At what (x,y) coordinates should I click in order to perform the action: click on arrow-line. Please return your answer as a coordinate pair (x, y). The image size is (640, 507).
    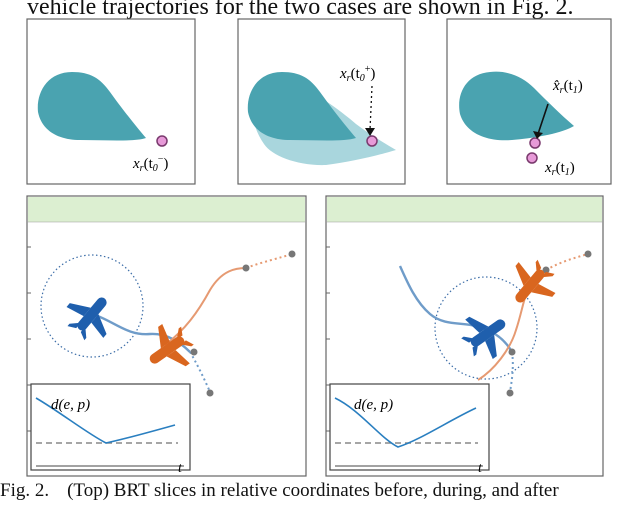
    Looking at the image, I should click on (543, 119).